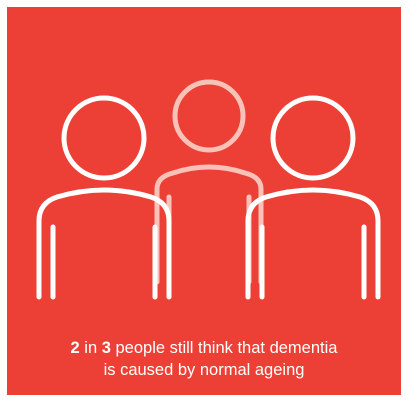  I want to click on caption-line2: is caused by normal ageing, so click(204, 370).